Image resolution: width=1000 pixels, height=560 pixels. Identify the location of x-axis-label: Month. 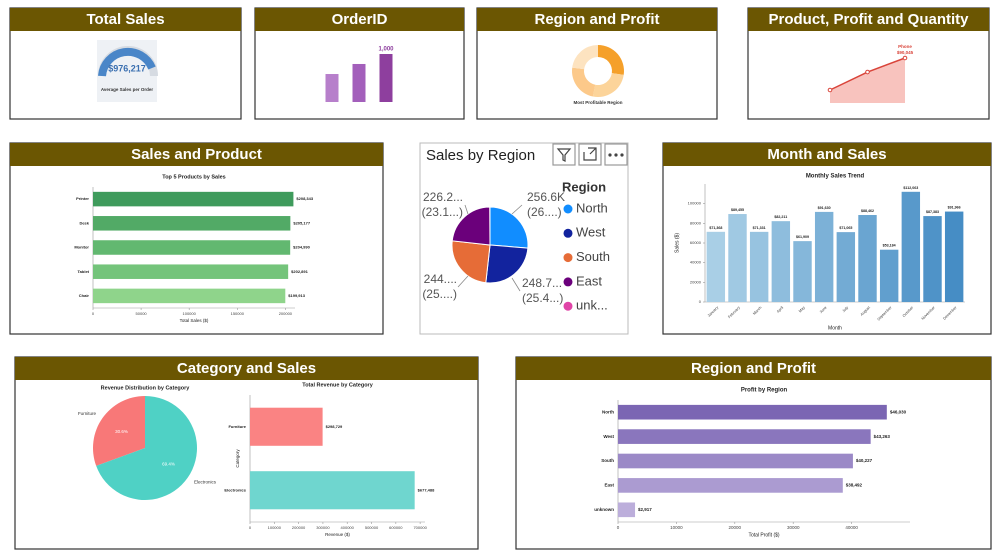
(835, 328).